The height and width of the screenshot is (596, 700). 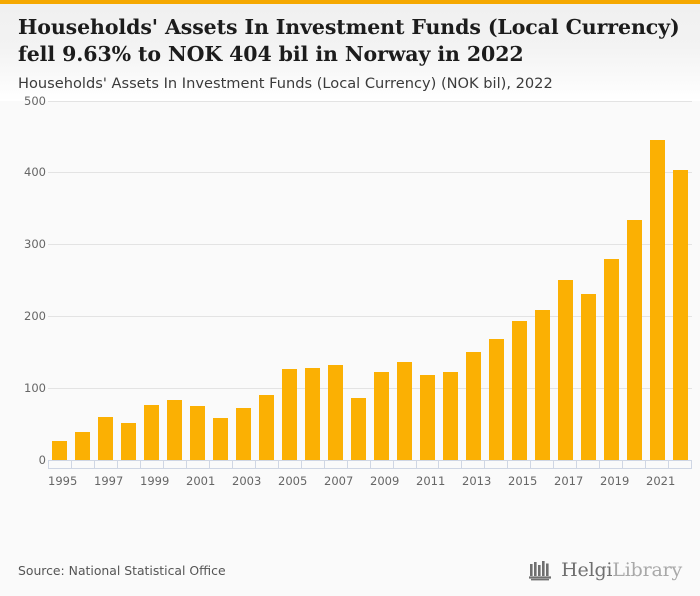 What do you see at coordinates (35, 244) in the screenshot?
I see `y-axis-tick-label: 300` at bounding box center [35, 244].